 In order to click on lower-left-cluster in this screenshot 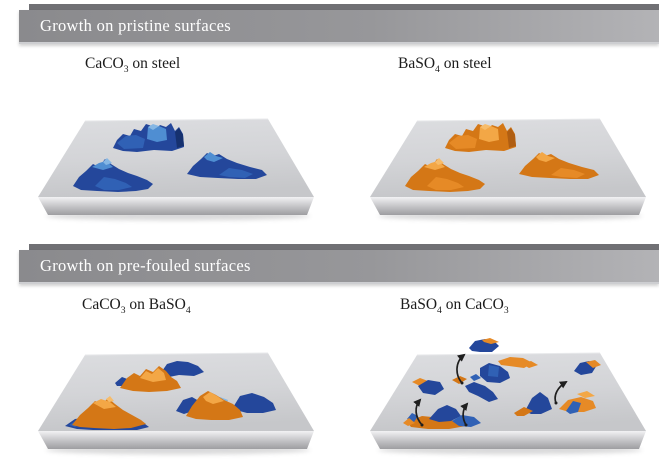, I will do `click(442, 417)`.